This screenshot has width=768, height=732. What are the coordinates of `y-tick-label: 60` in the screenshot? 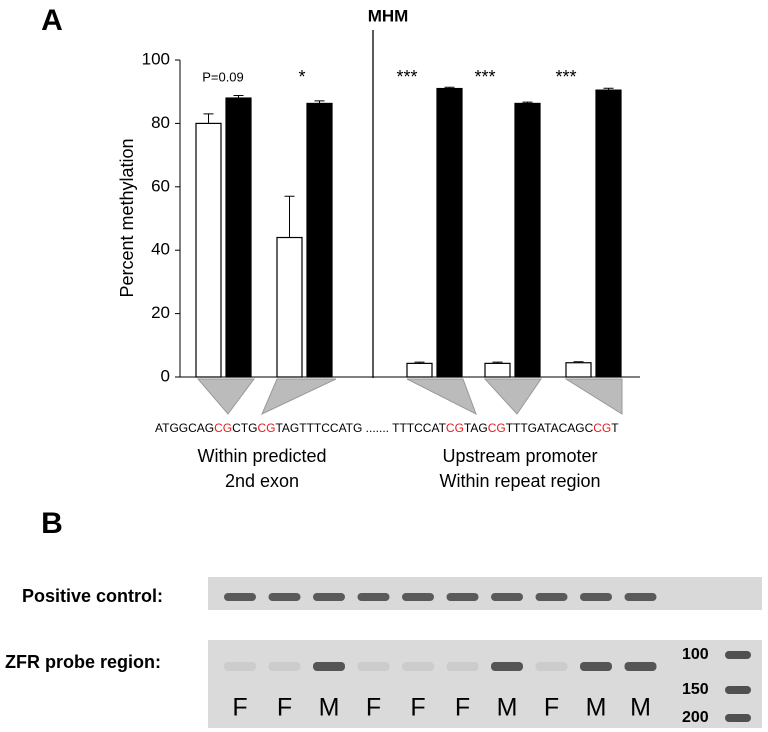 It's located at (160, 185).